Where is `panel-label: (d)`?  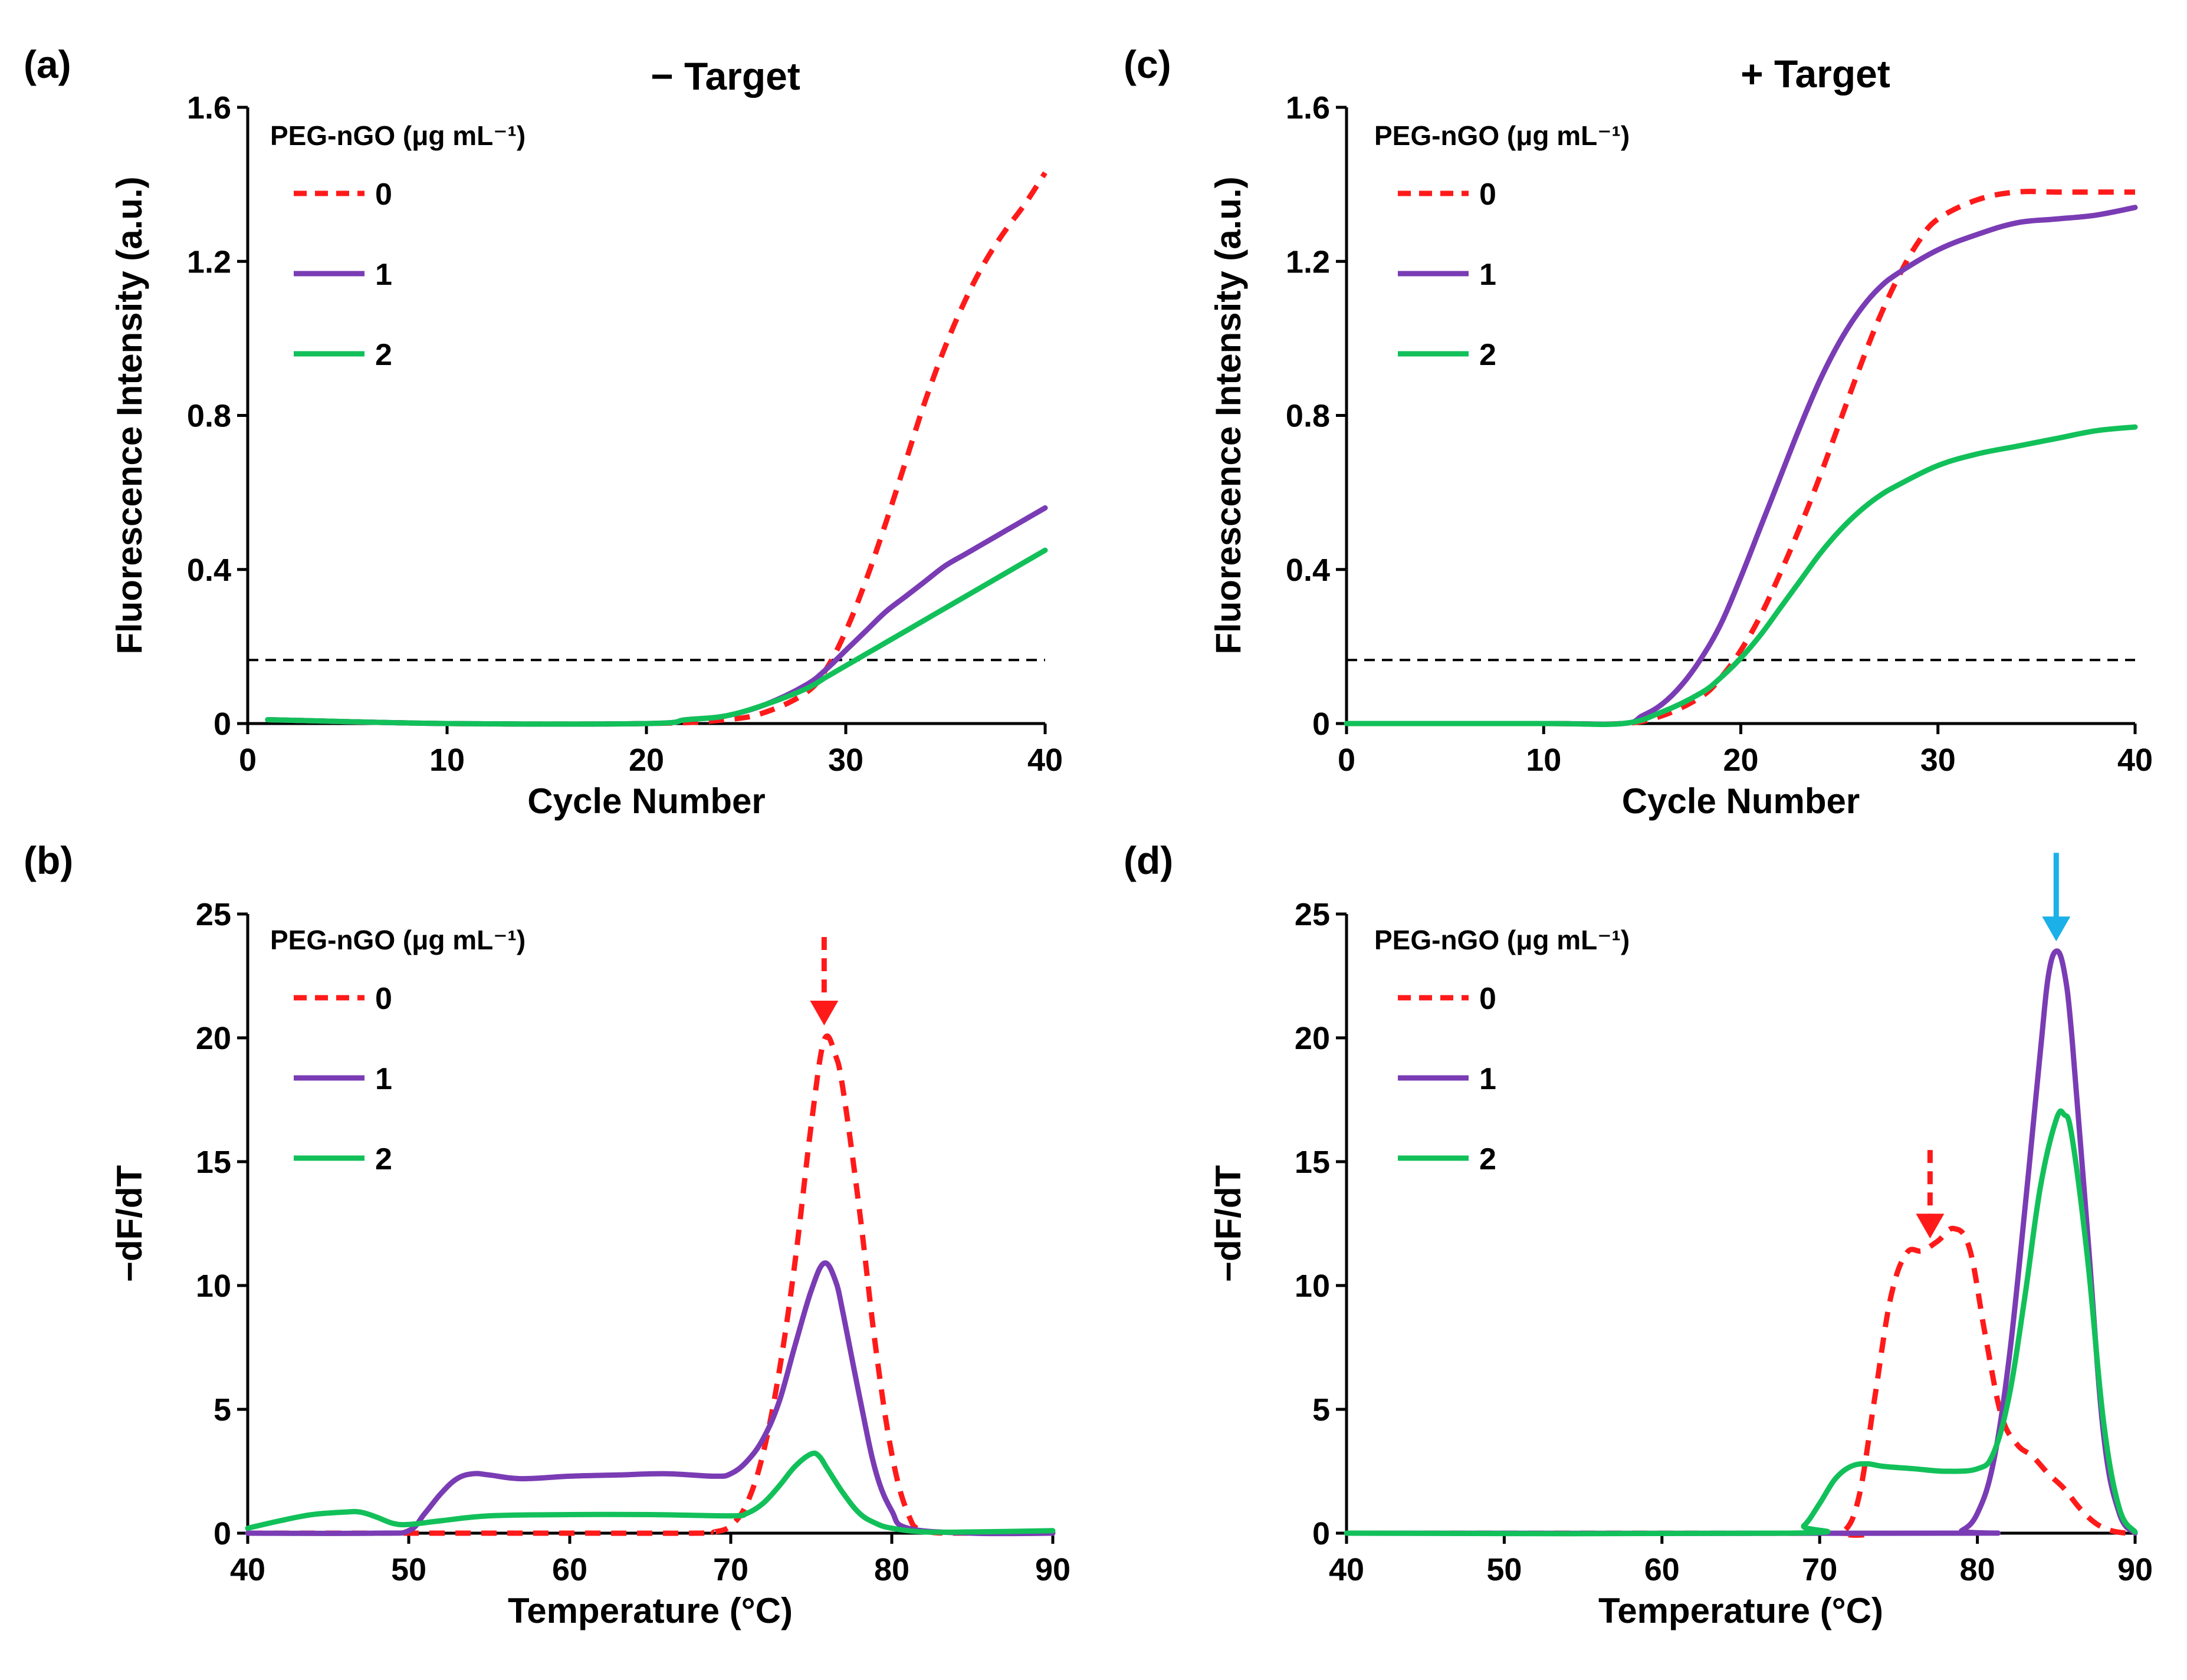
panel-label: (d) is located at coordinates (1148, 860).